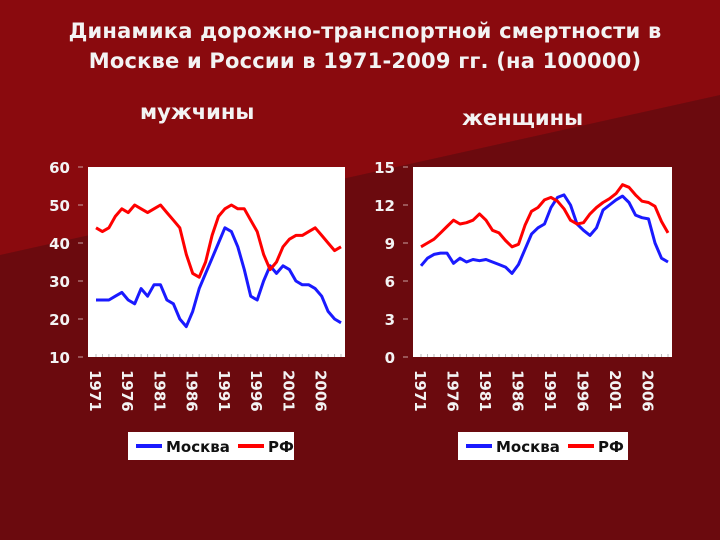 The image size is (720, 540). What do you see at coordinates (59, 244) in the screenshot?
I see `men-y-tick-label: 40` at bounding box center [59, 244].